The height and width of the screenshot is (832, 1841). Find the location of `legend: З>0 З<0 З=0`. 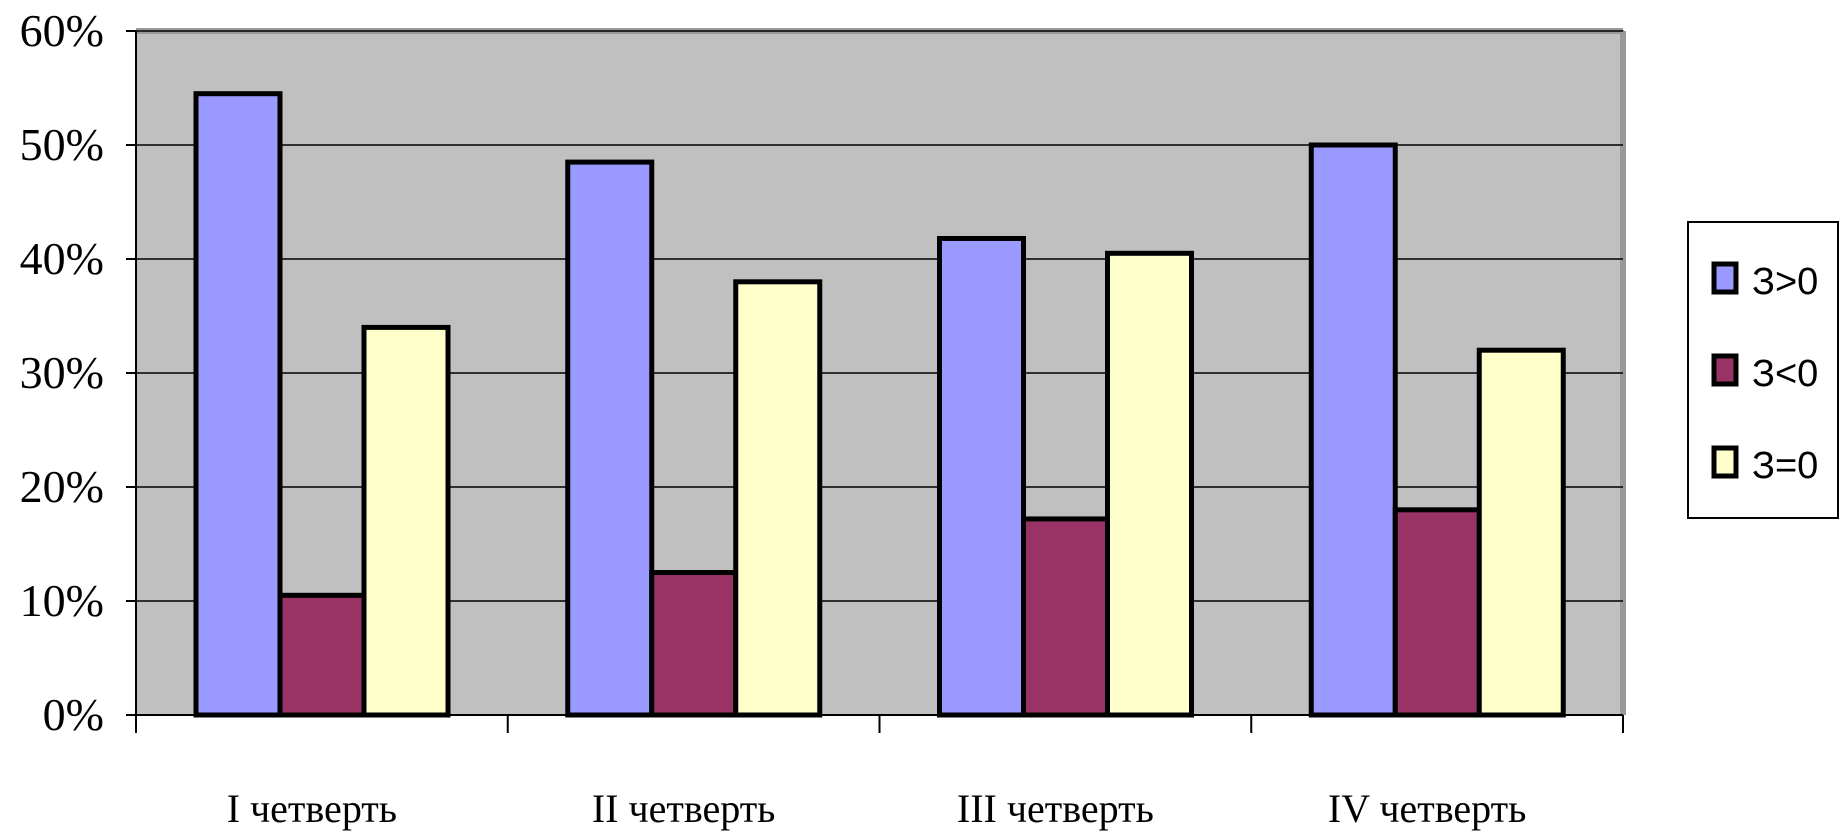

legend: З>0 З<0 З=0 is located at coordinates (1763, 370).